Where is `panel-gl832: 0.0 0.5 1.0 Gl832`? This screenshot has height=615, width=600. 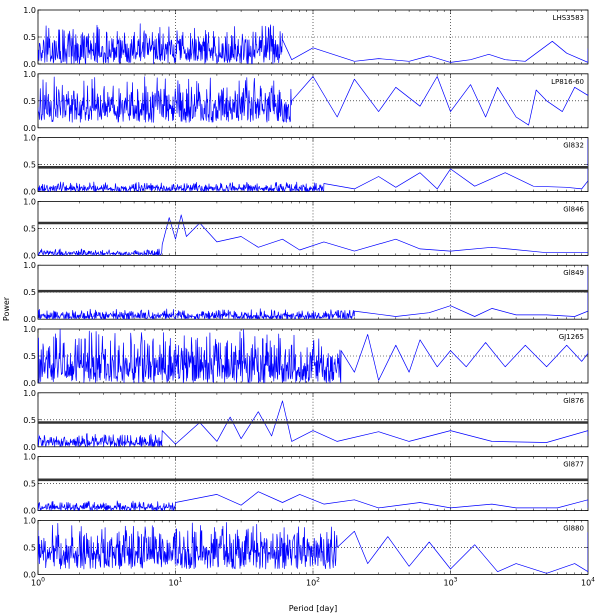 panel-gl832: 0.0 0.5 1.0 Gl832 is located at coordinates (306, 165).